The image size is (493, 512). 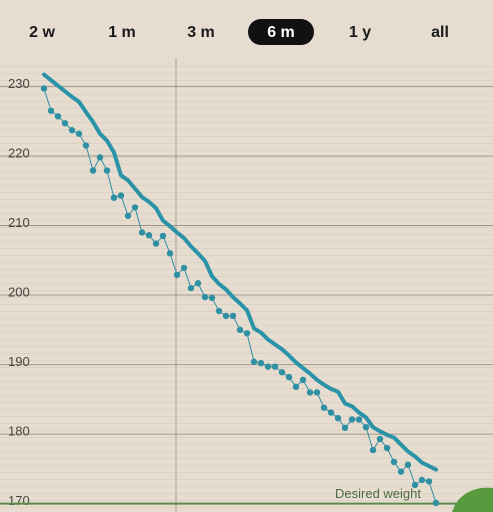 I want to click on y-tick-label: 180, so click(x=19, y=431).